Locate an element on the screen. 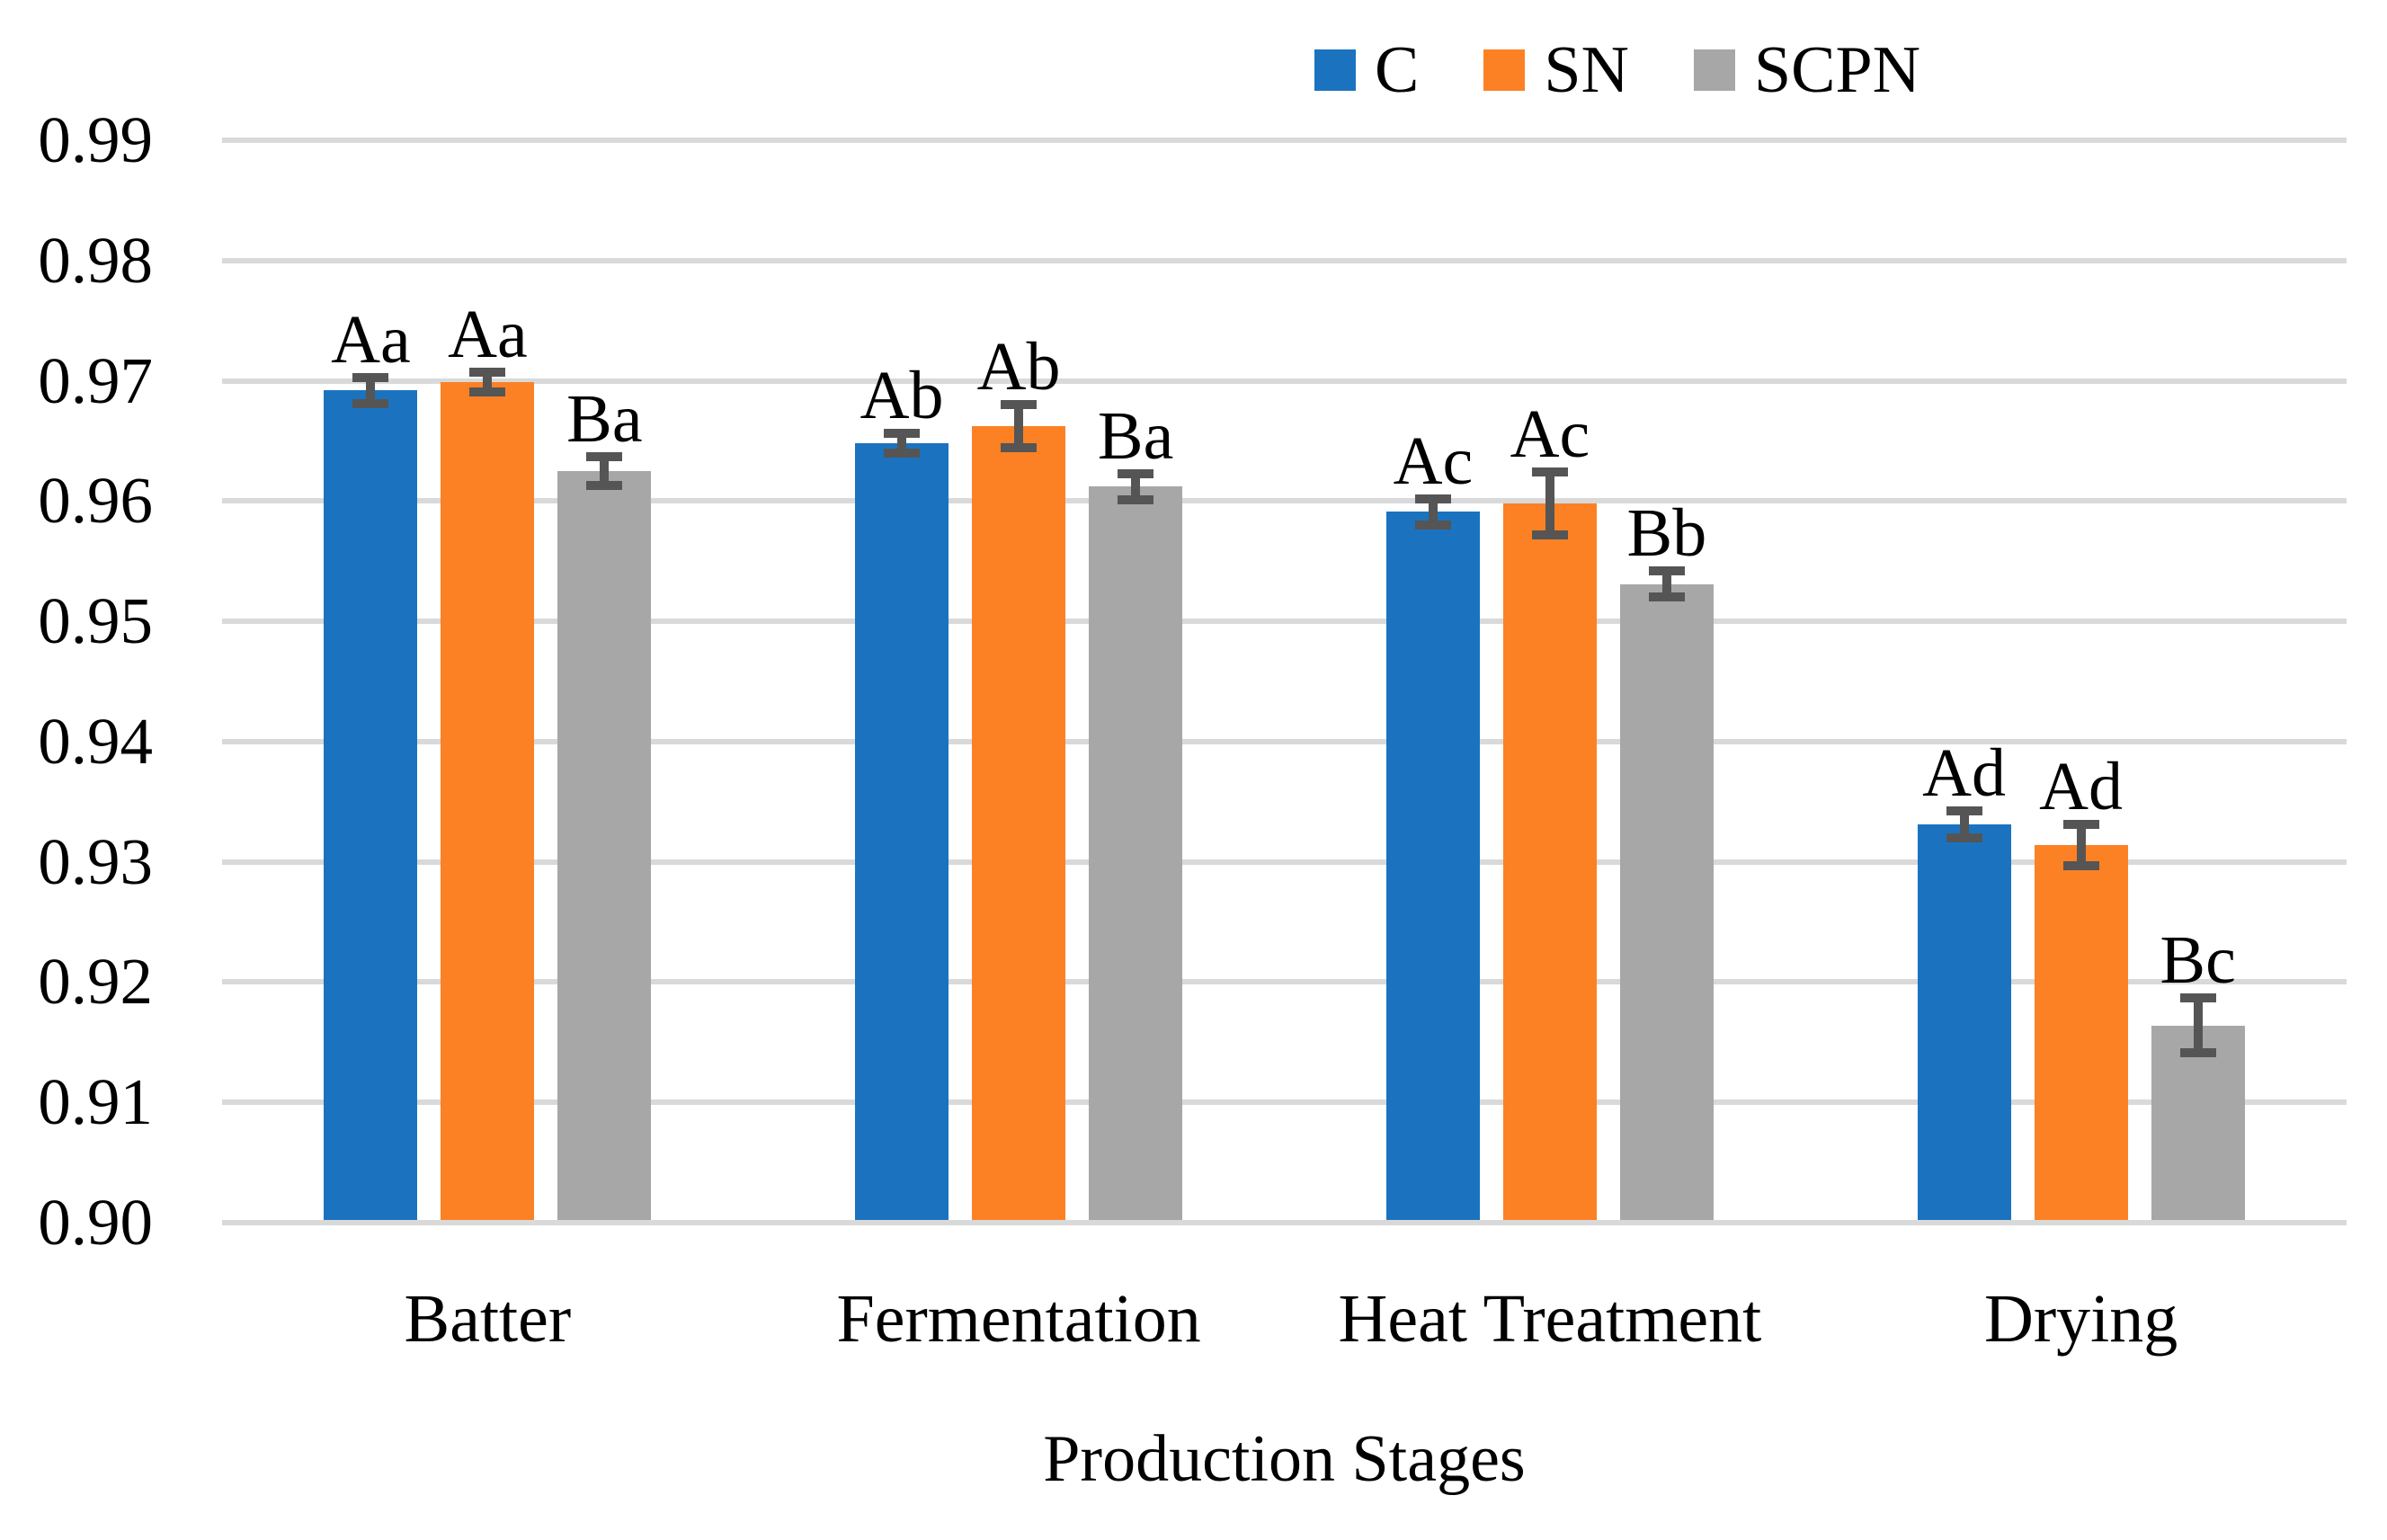 Image resolution: width=2387 pixels, height=1540 pixels. bar-SN-Fermentation is located at coordinates (1019, 823).